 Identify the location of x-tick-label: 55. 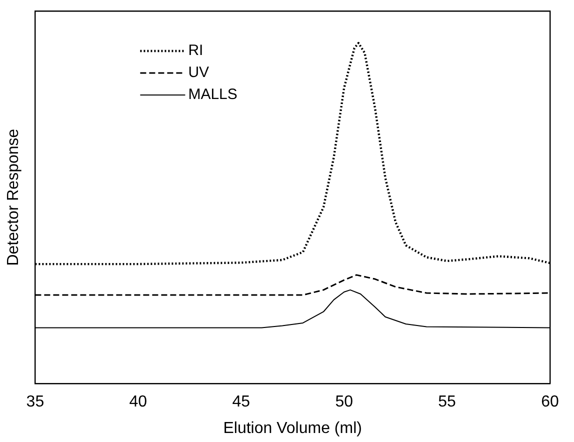
(447, 402).